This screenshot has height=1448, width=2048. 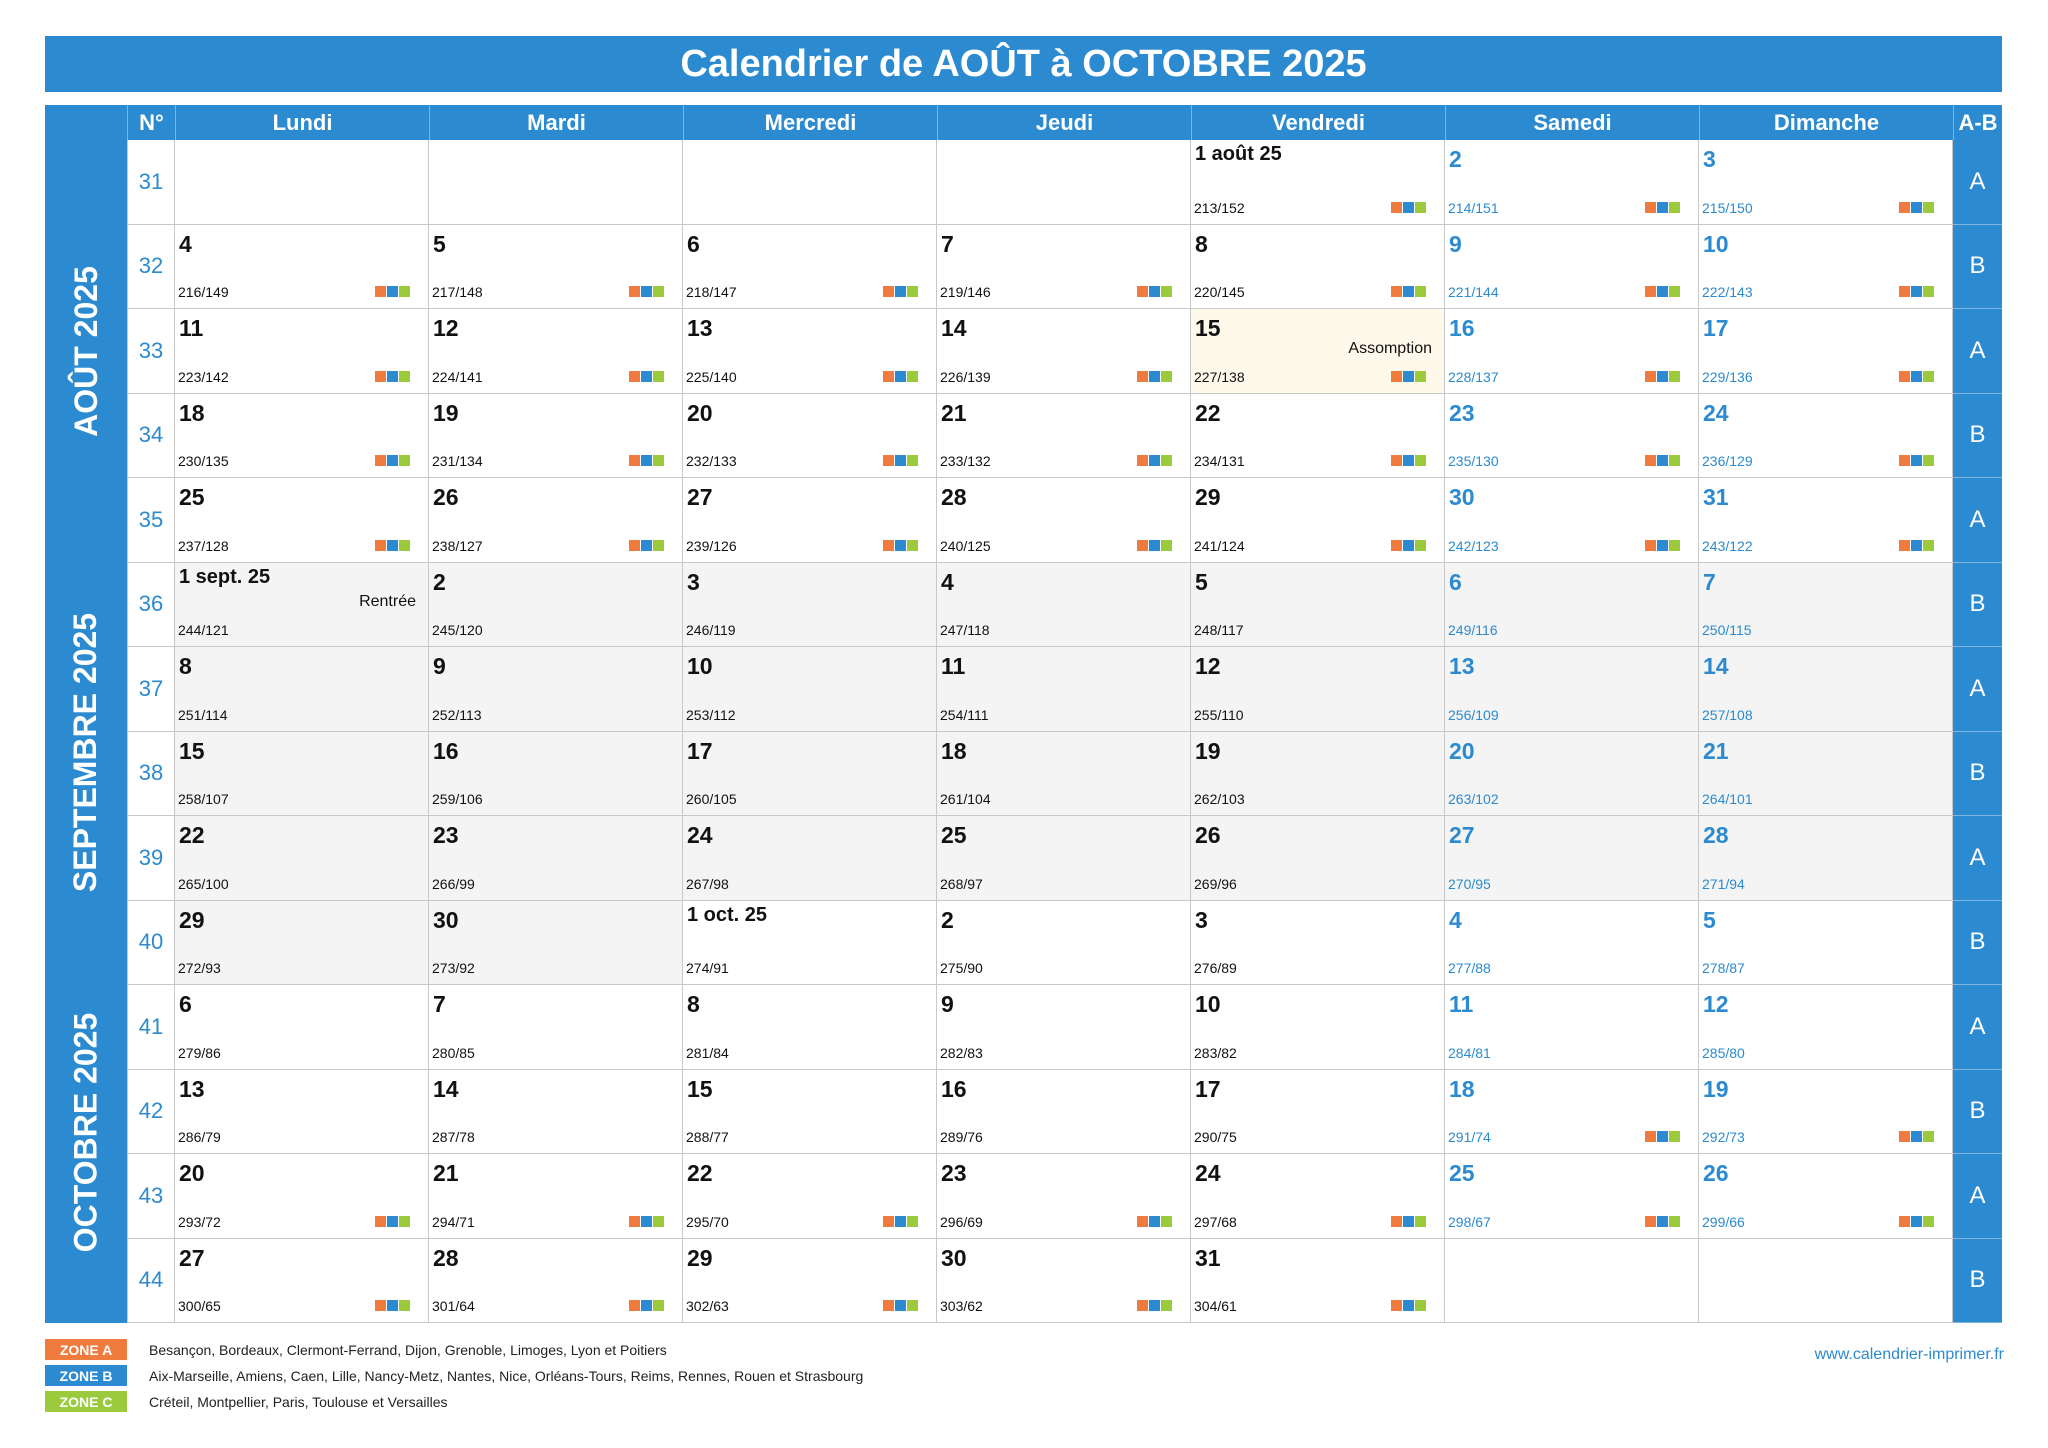 What do you see at coordinates (1826, 1027) in the screenshot?
I see `day-cell: 12 285/80` at bounding box center [1826, 1027].